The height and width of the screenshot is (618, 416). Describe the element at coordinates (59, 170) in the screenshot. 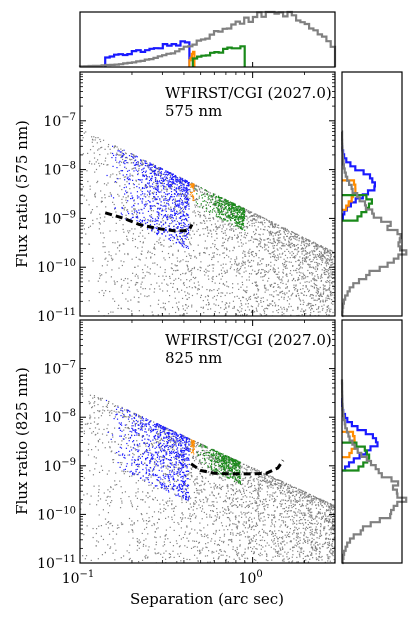

I see `y-tick-label: 10−8` at that location.